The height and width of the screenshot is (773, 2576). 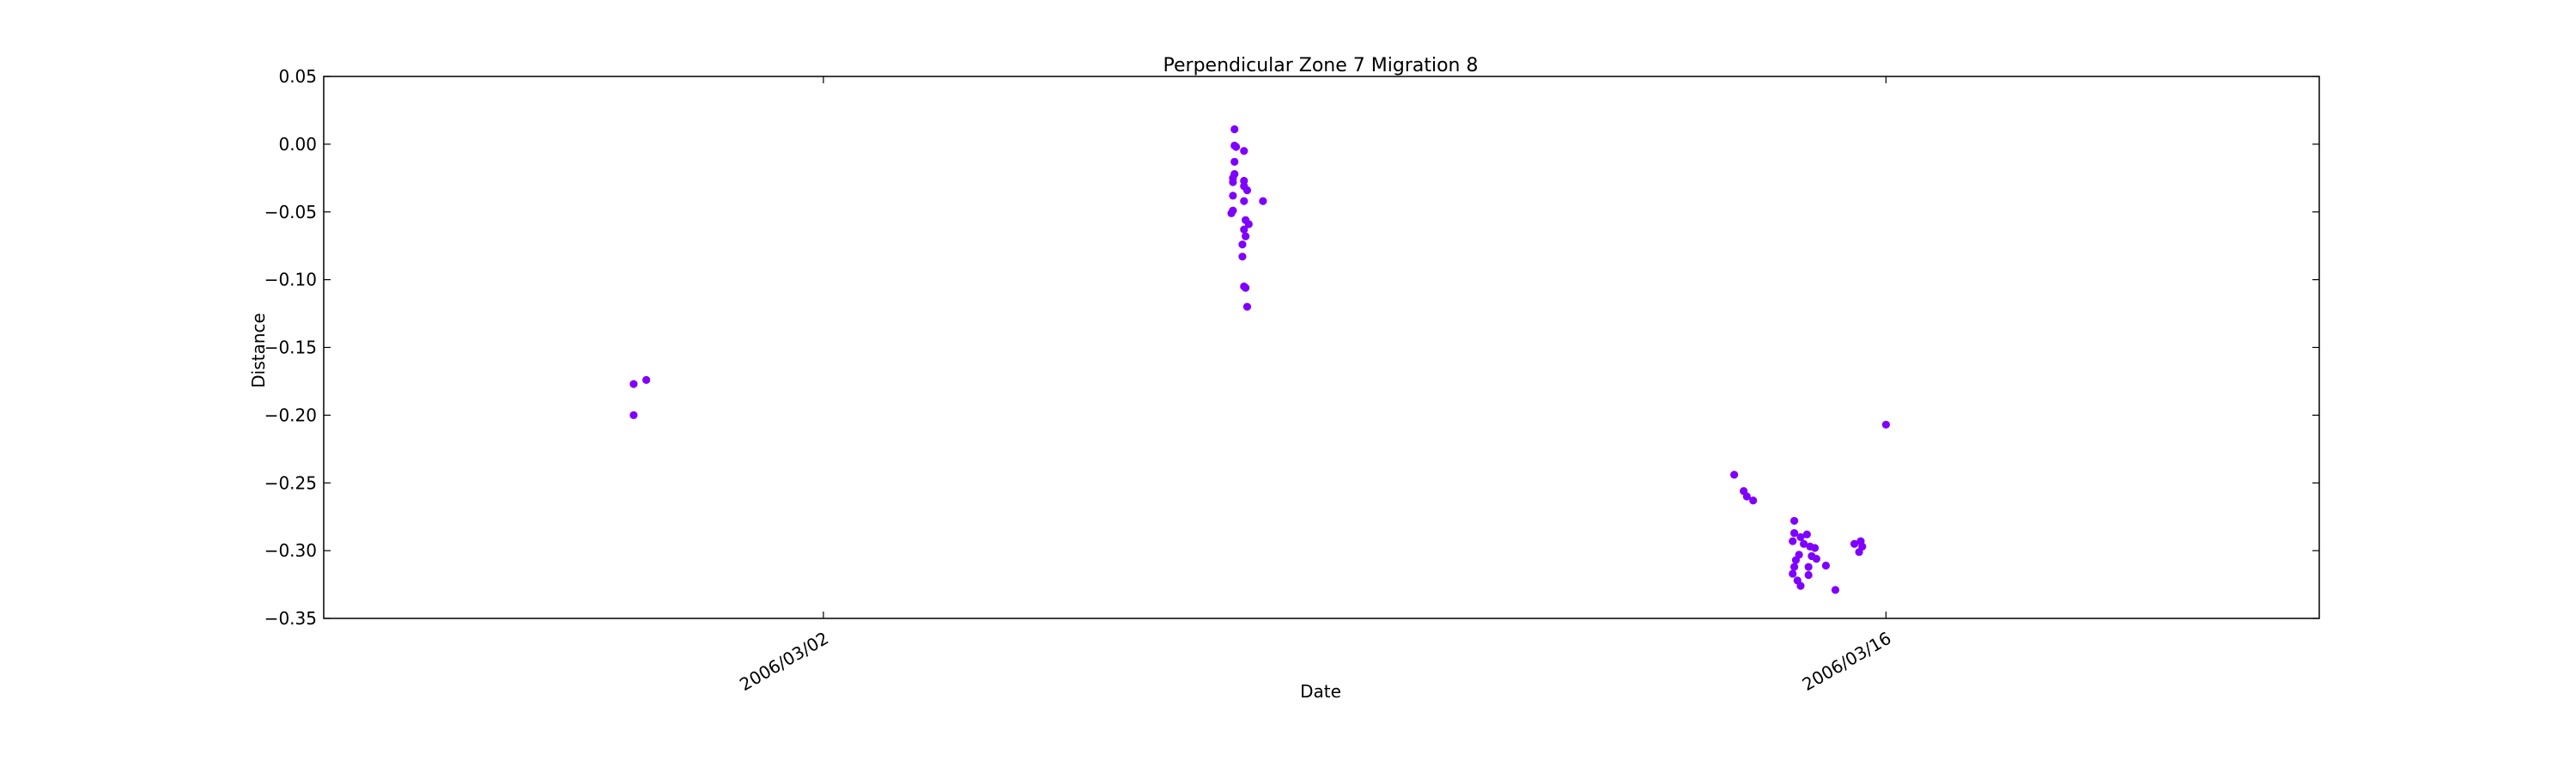 I want to click on y-tick-label: −0.05, so click(x=291, y=212).